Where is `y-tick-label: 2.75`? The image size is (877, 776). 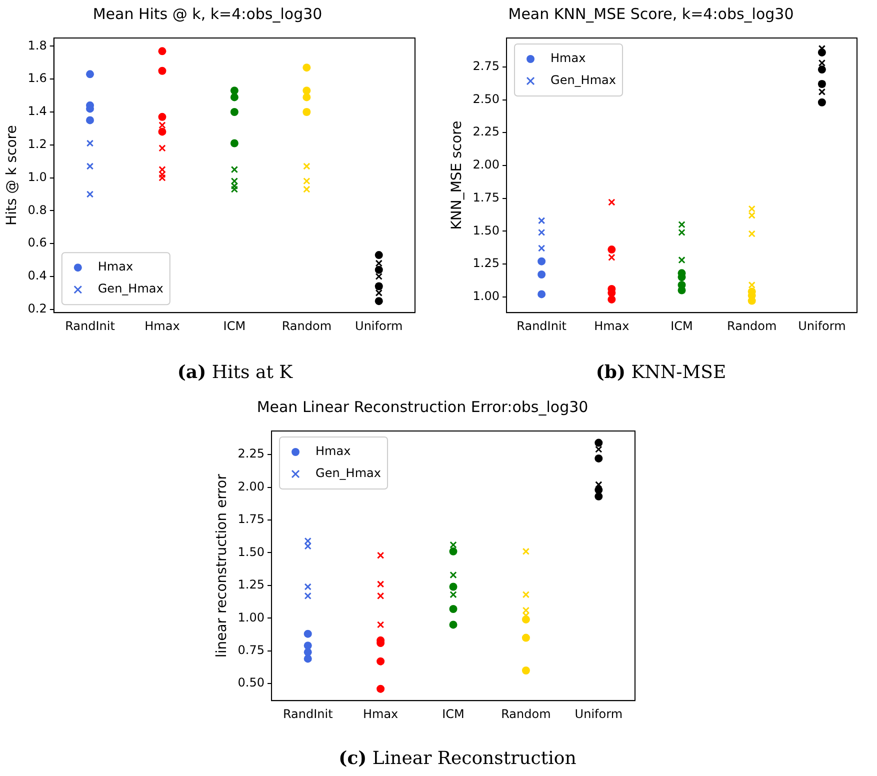
y-tick-label: 2.75 is located at coordinates (486, 66).